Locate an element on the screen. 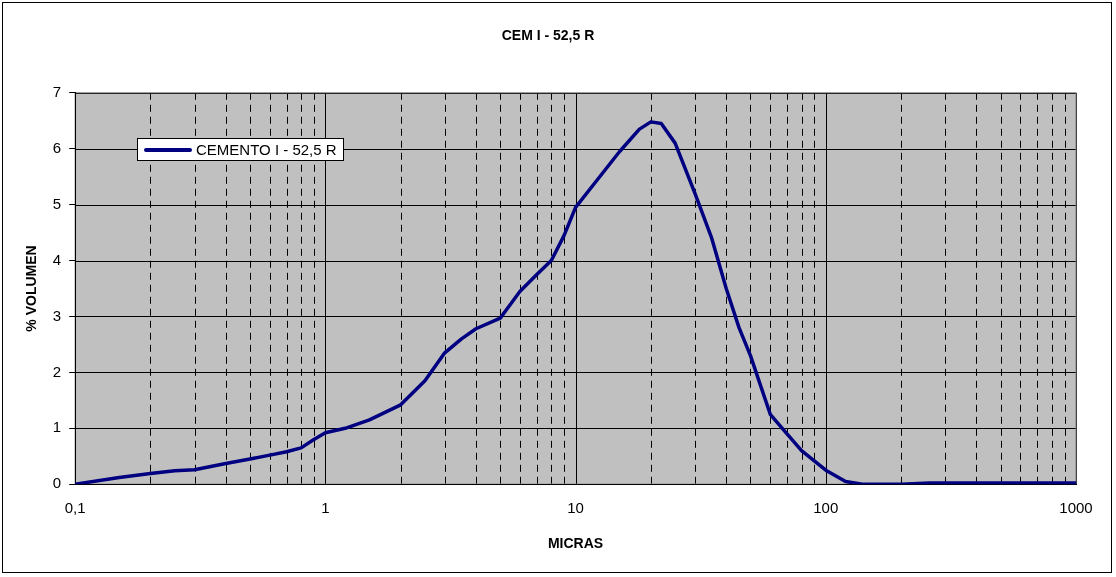 The image size is (1116, 577). y-tick-label: 3 is located at coordinates (57, 315).